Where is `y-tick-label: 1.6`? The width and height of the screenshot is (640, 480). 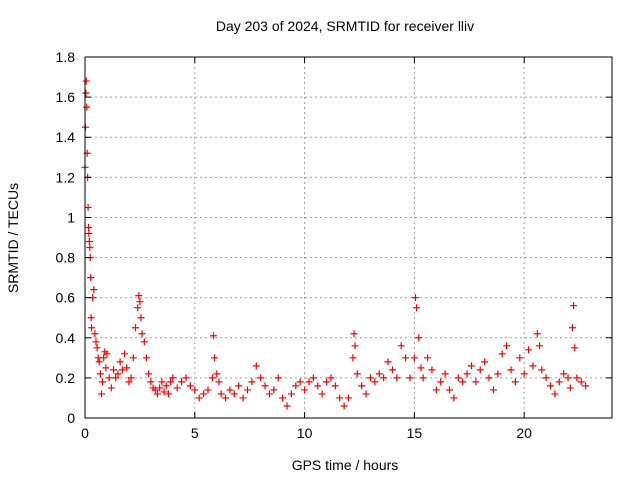
y-tick-label: 1.6 is located at coordinates (66, 97).